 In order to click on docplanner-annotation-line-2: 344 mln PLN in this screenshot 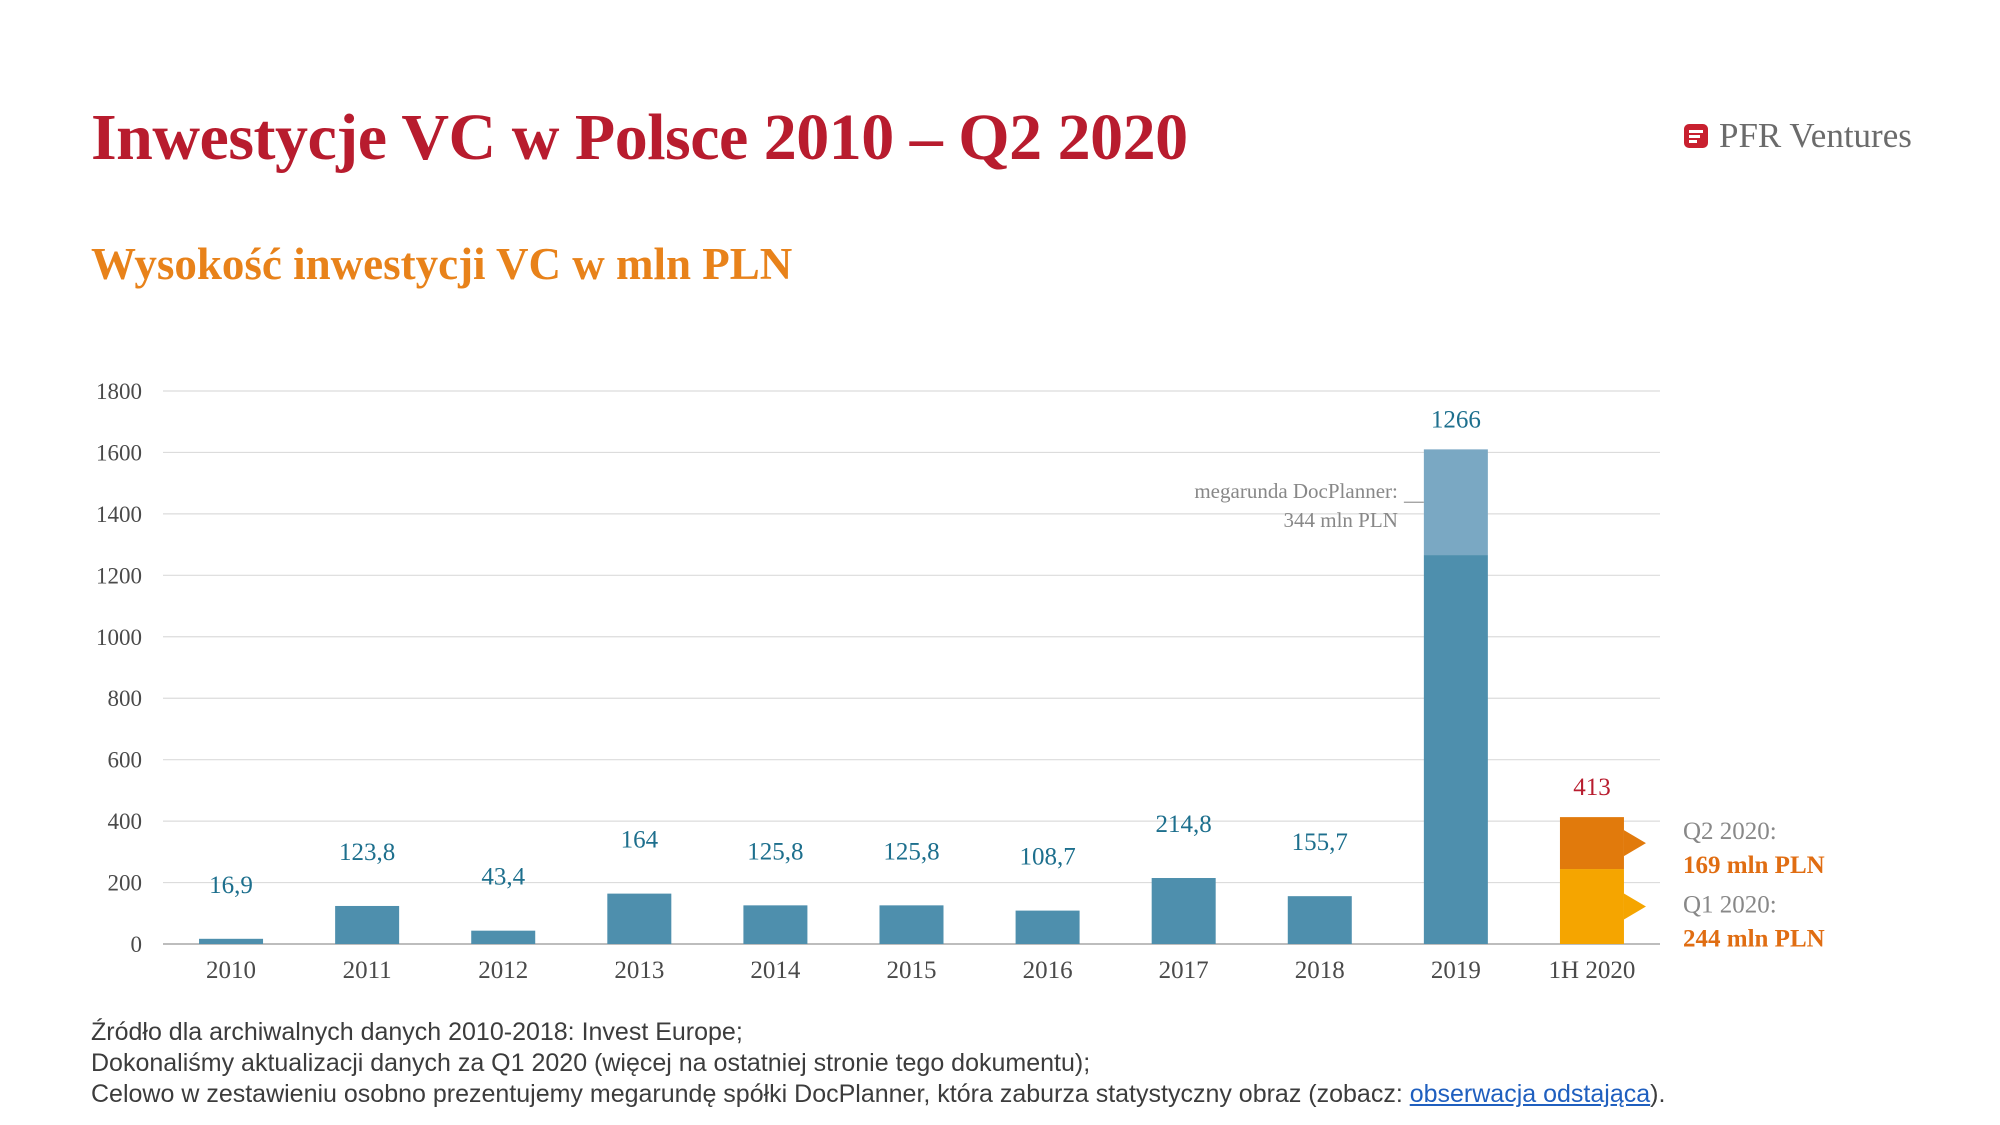, I will do `click(1341, 520)`.